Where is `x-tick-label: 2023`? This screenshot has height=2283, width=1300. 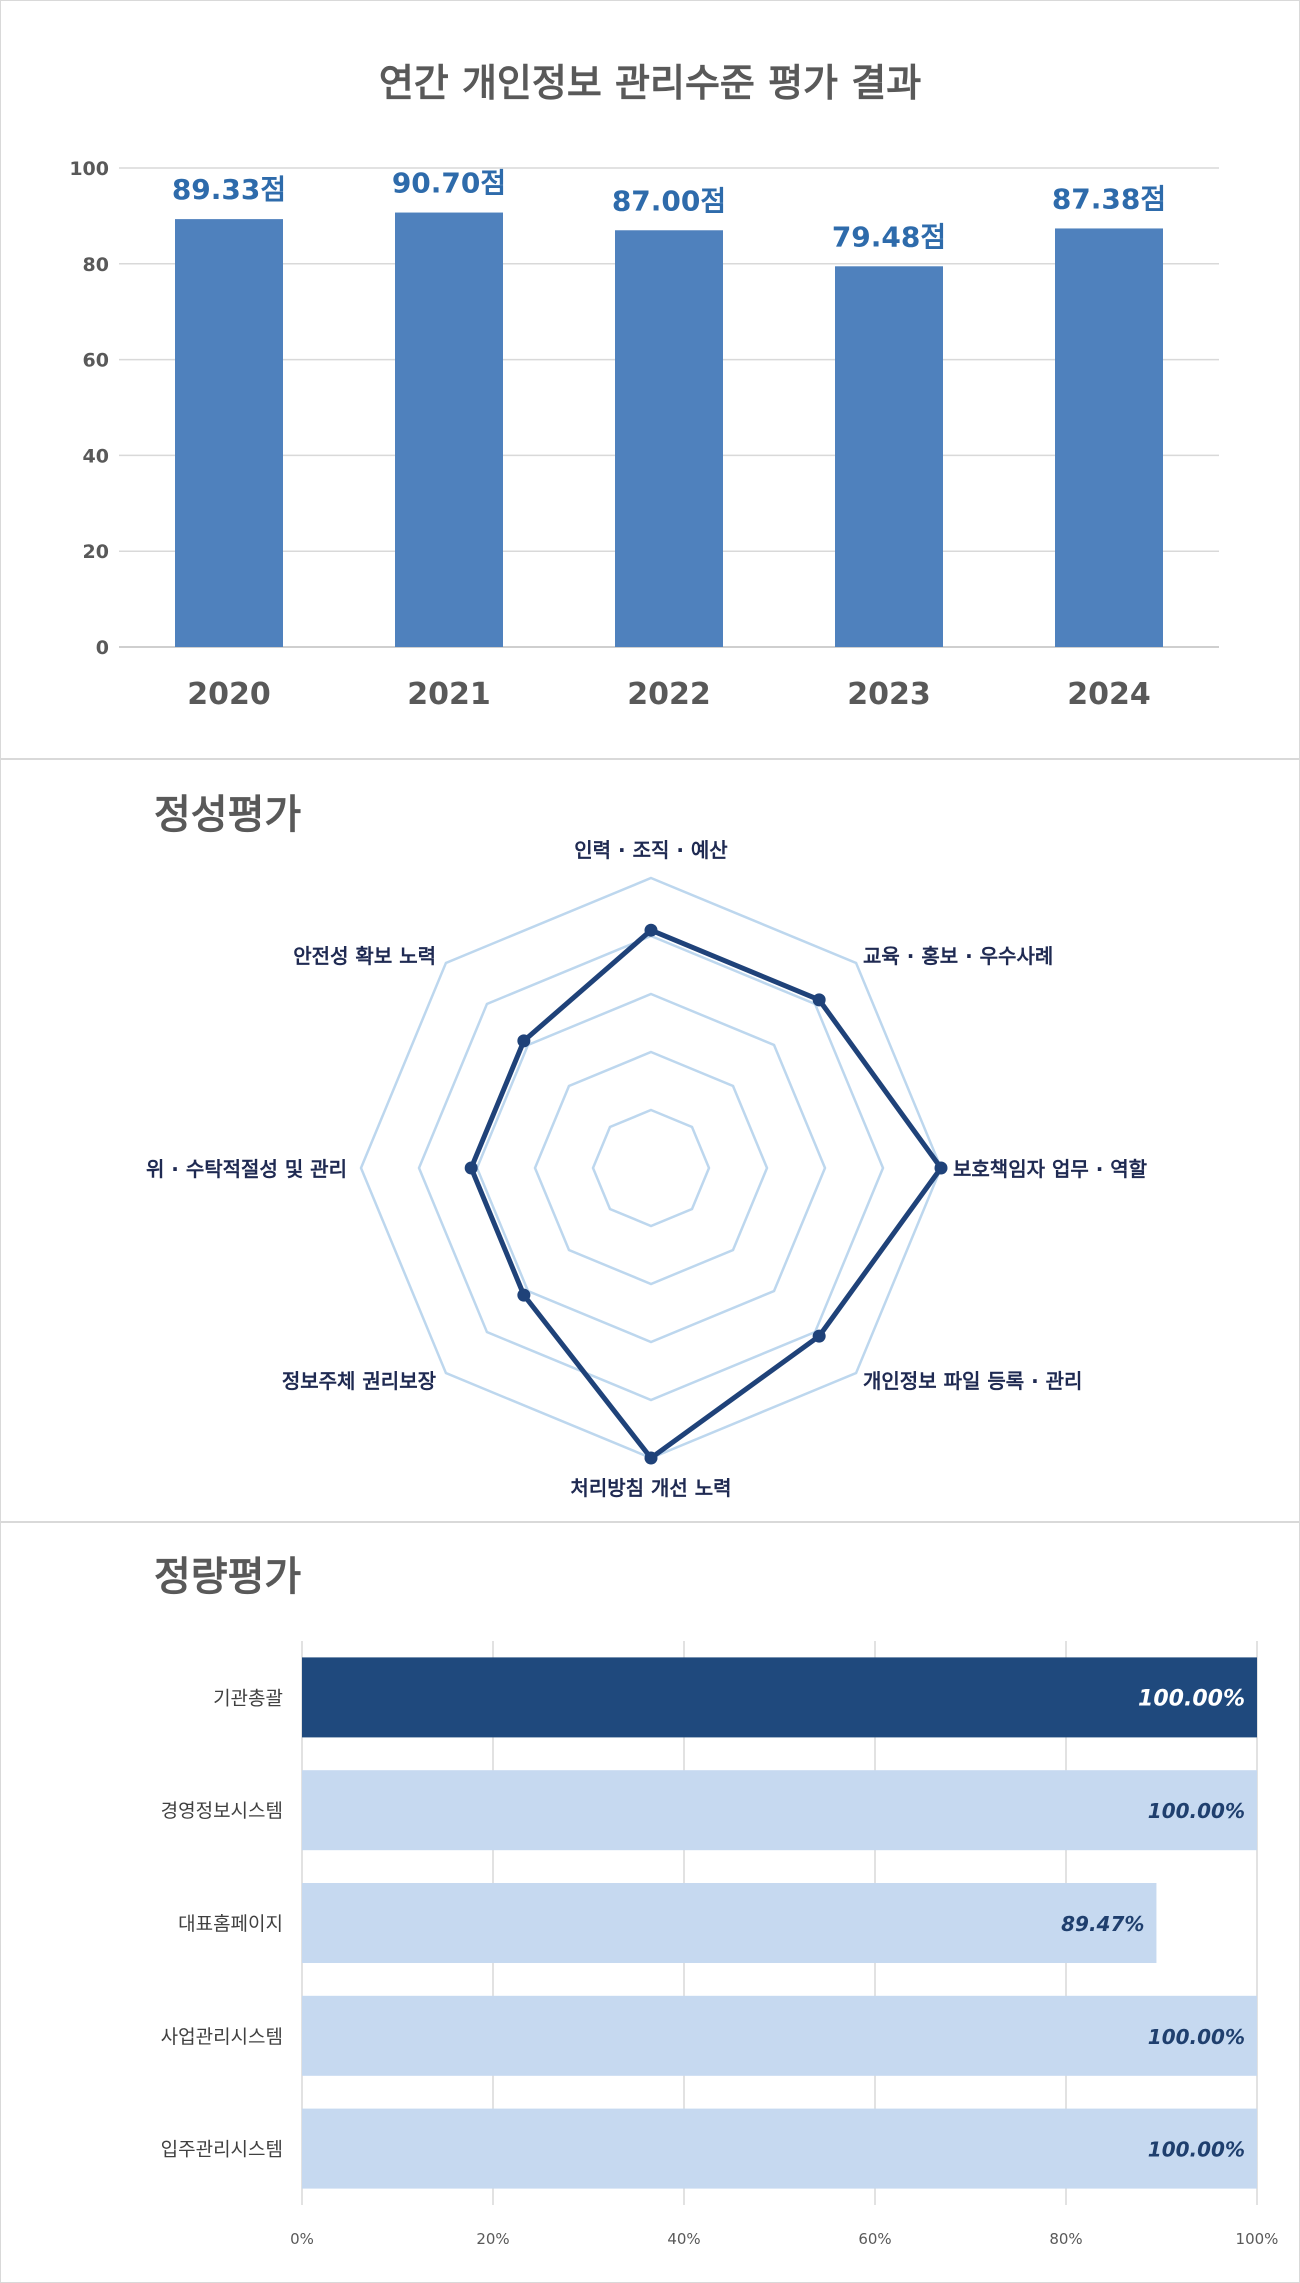
x-tick-label: 2023 is located at coordinates (889, 694).